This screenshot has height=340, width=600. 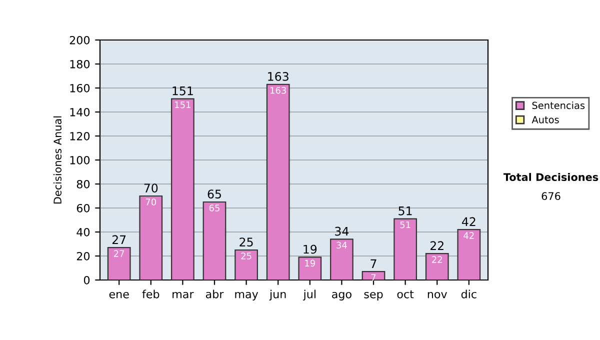 I want to click on text: 676, so click(x=551, y=196).